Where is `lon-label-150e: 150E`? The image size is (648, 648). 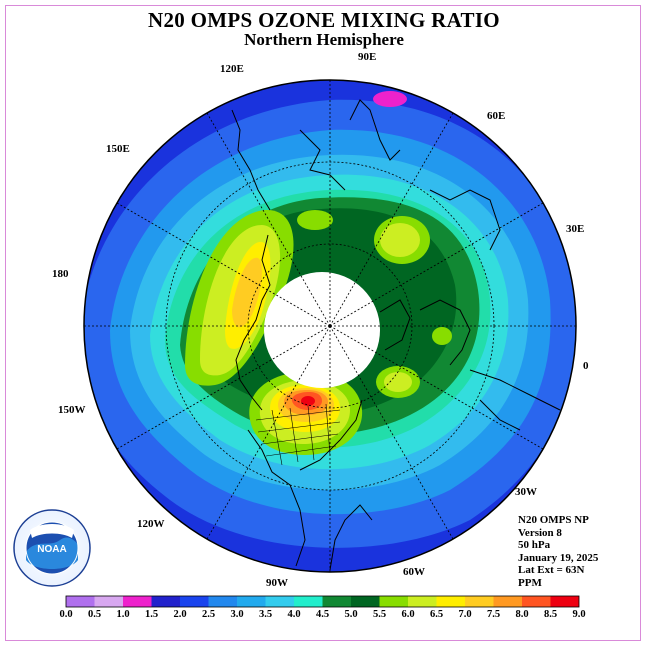 lon-label-150e: 150E is located at coordinates (118, 149).